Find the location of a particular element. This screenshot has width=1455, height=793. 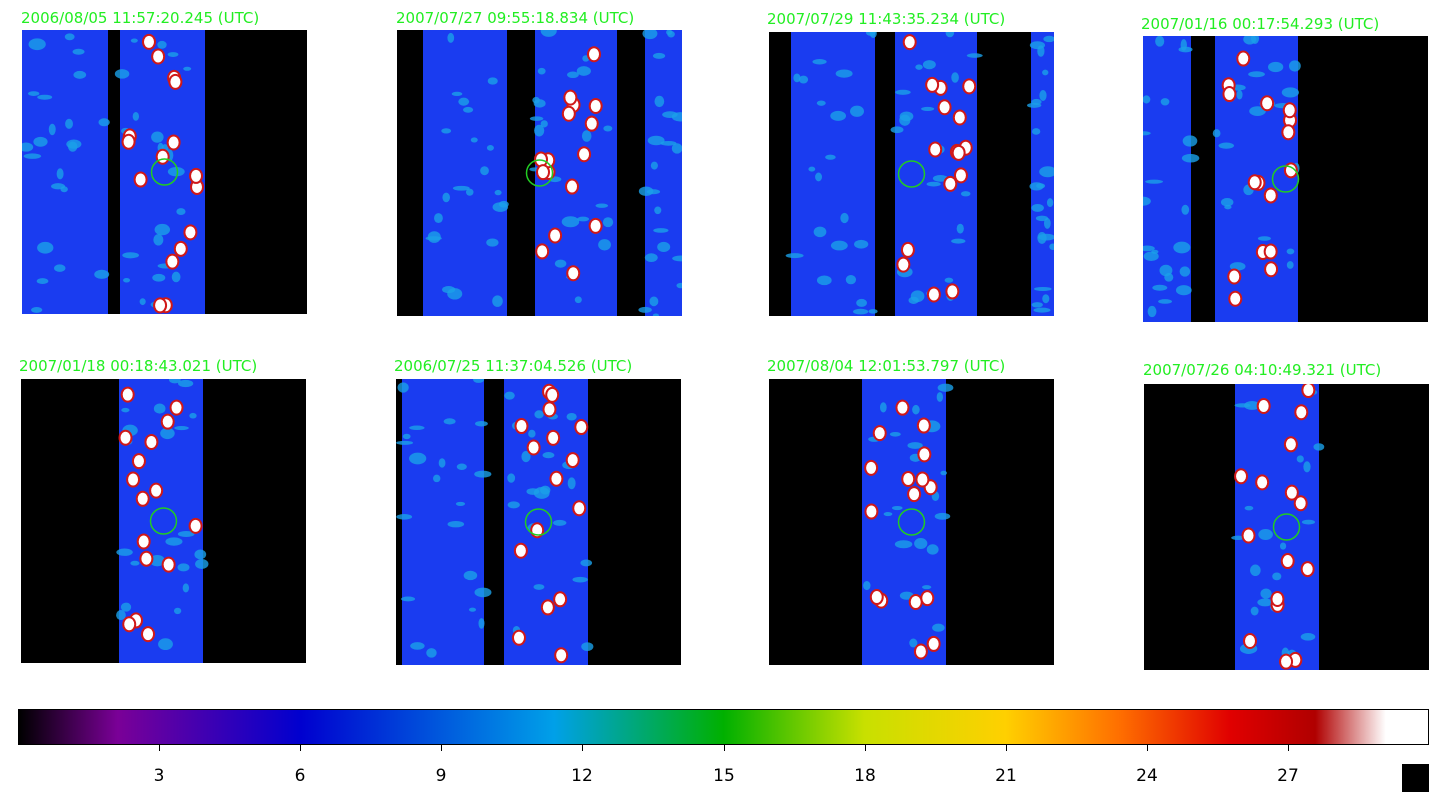

panel-1-timestamp: 2006/08/05 11:57:20.245 (UTC) is located at coordinates (140, 18).